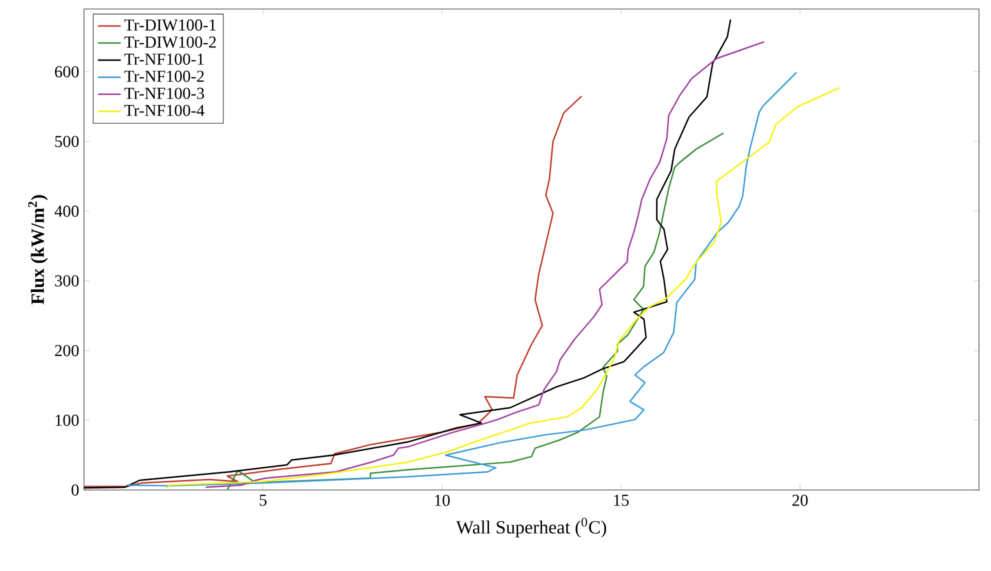 This screenshot has height=571, width=991. I want to click on legend-label: Tr-DIW100-2, so click(170, 42).